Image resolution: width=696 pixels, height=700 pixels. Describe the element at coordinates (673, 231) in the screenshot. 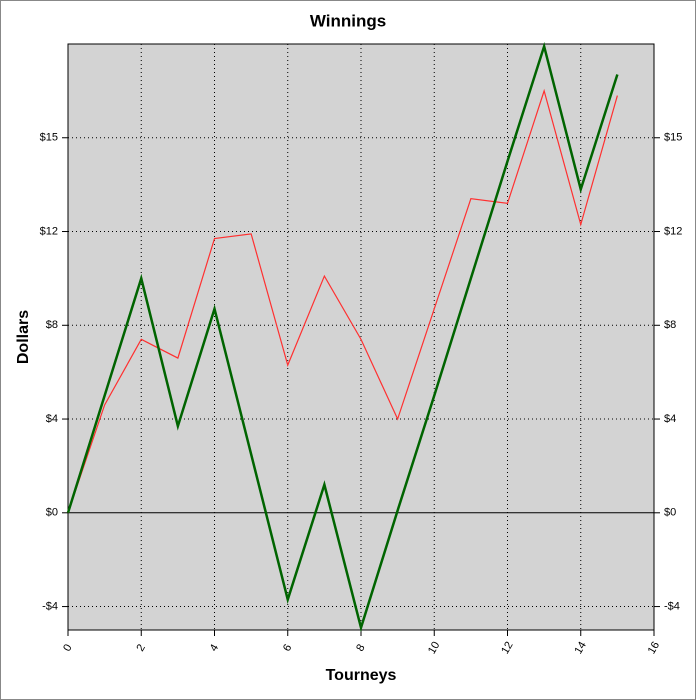

I see `y2-tick-label: $12` at that location.